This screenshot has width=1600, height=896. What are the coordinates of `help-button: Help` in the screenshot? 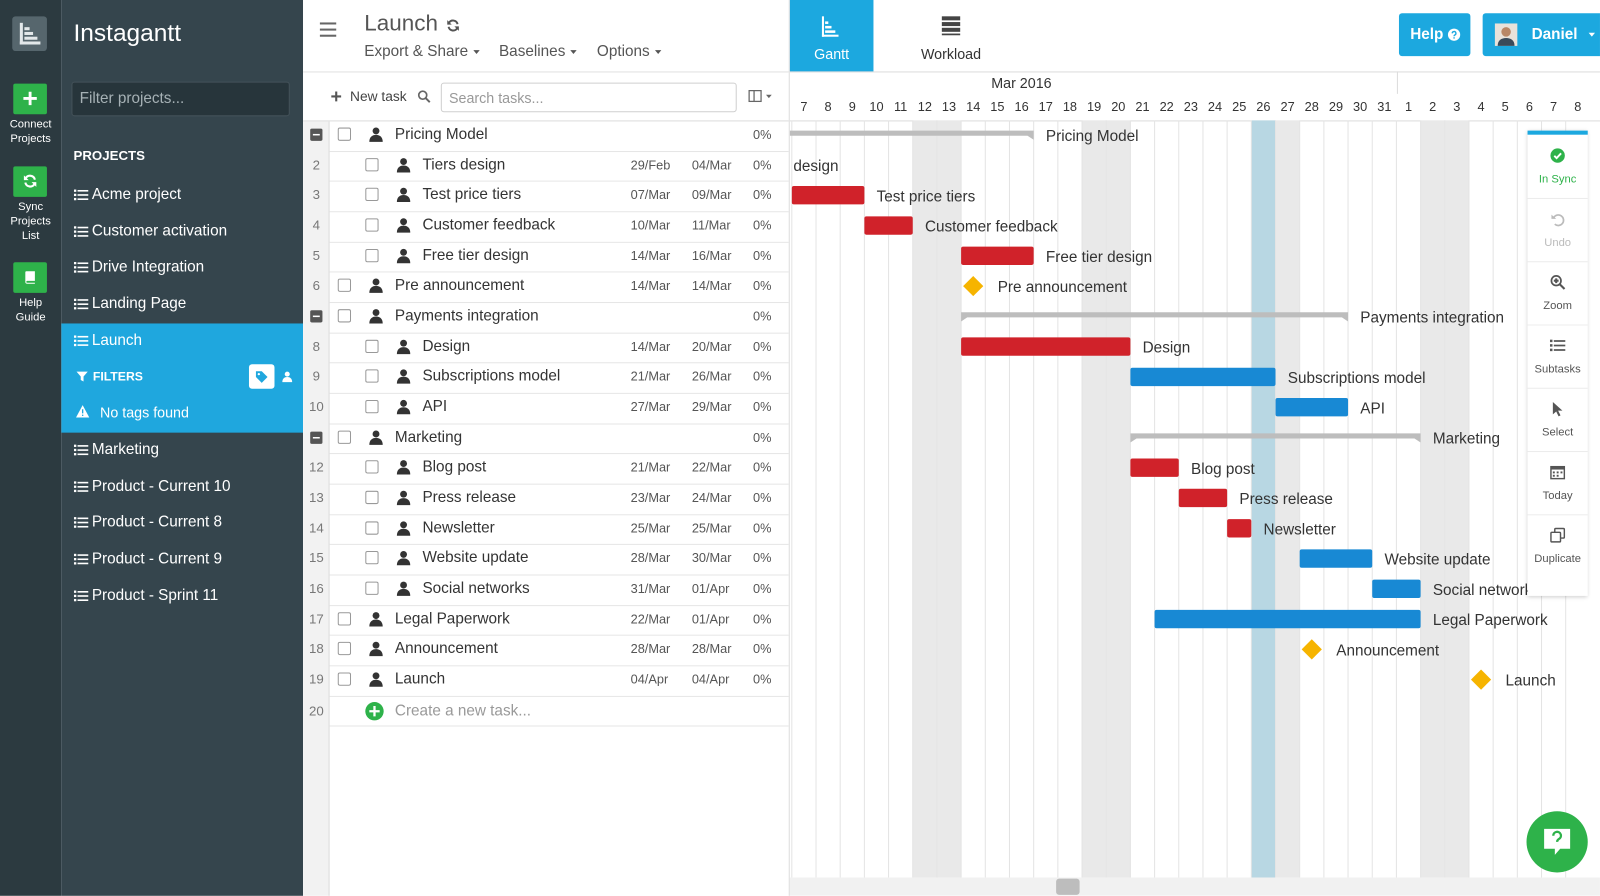 It's located at (1434, 35).